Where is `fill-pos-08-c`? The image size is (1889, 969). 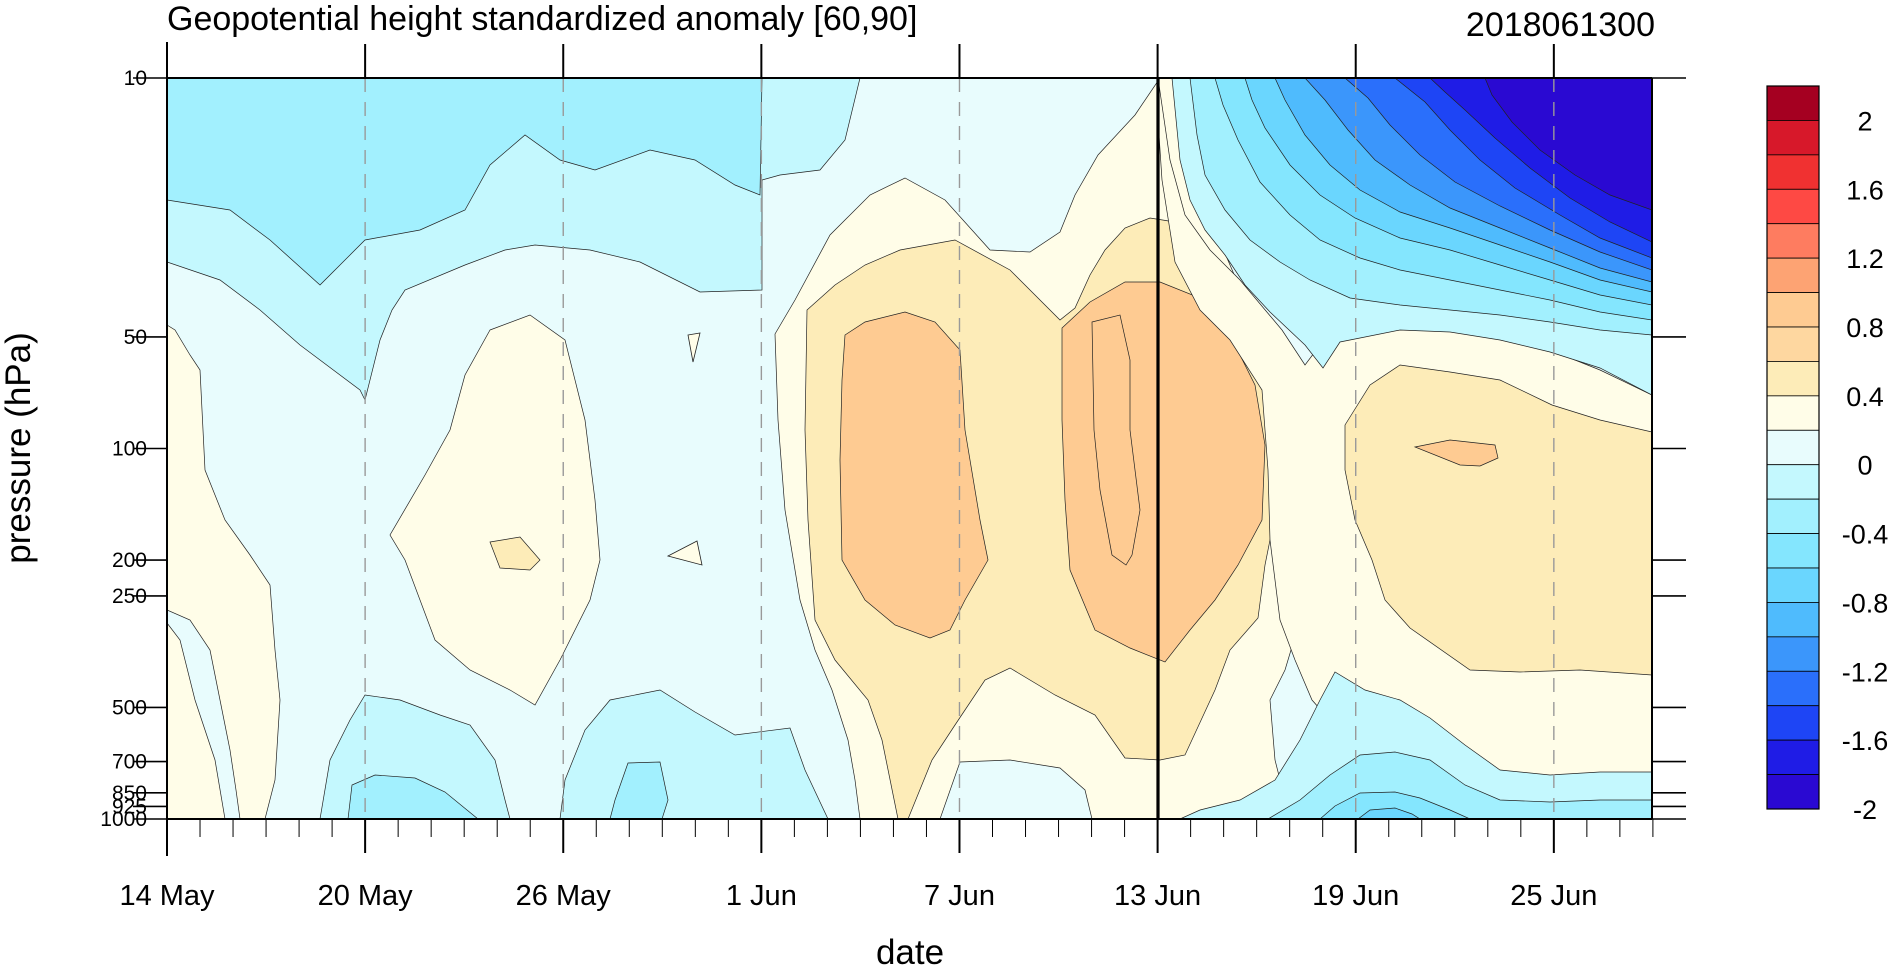
fill-pos-08-c is located at coordinates (1116, 440).